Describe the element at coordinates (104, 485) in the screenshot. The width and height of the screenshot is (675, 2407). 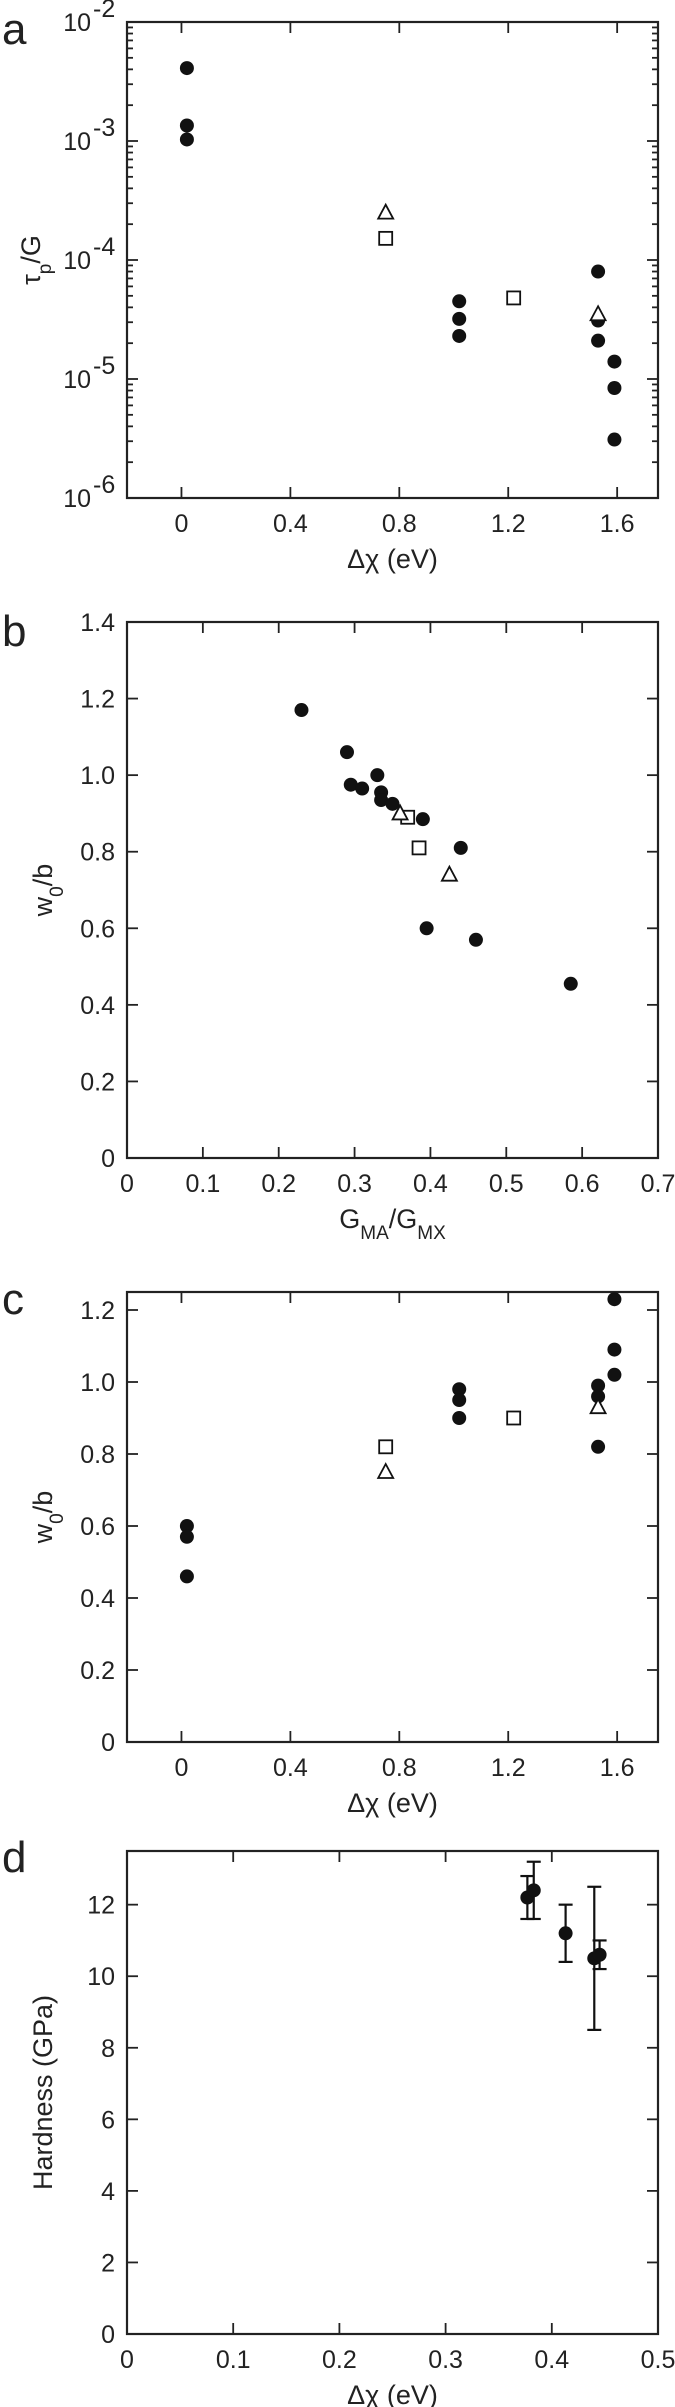
I see `y-tick-label-exponent: -6` at that location.